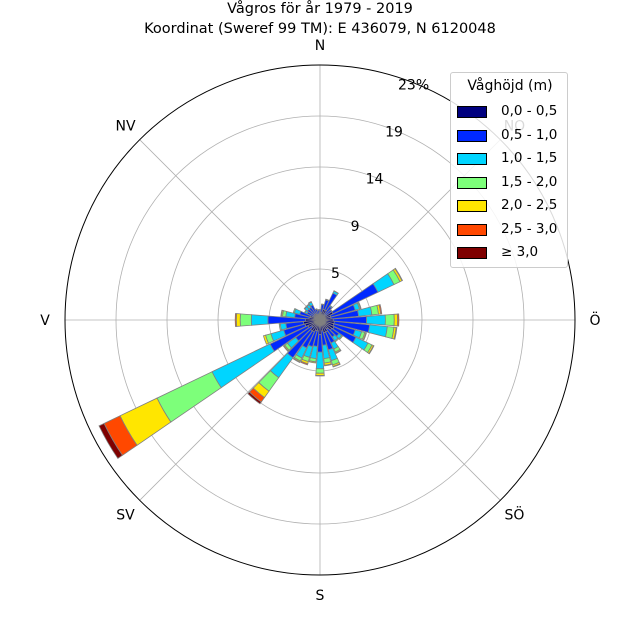 This screenshot has width=640, height=640. I want to click on legend-label: 1,5 - 2,0, so click(529, 181).